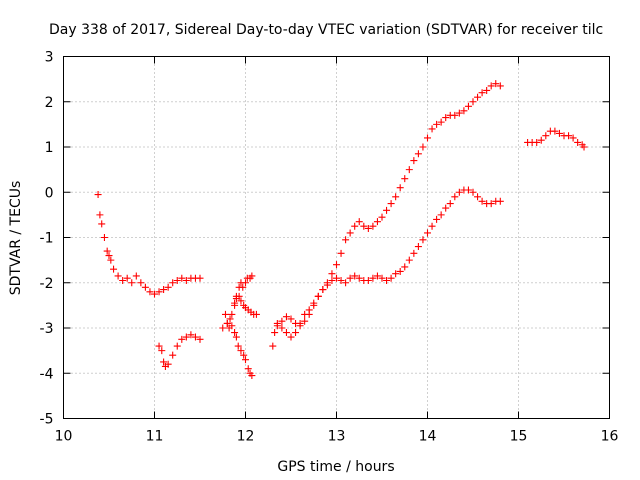  I want to click on series-seg-d, so click(239, 299).